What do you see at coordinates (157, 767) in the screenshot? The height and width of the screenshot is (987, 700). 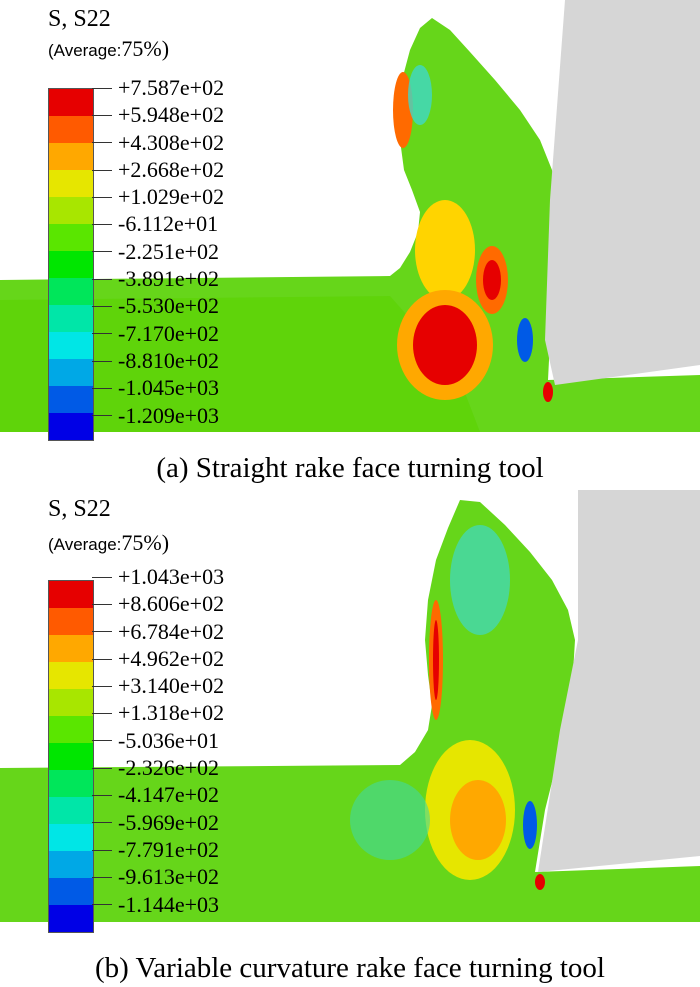 I see `legend-value: -2.326e+02` at bounding box center [157, 767].